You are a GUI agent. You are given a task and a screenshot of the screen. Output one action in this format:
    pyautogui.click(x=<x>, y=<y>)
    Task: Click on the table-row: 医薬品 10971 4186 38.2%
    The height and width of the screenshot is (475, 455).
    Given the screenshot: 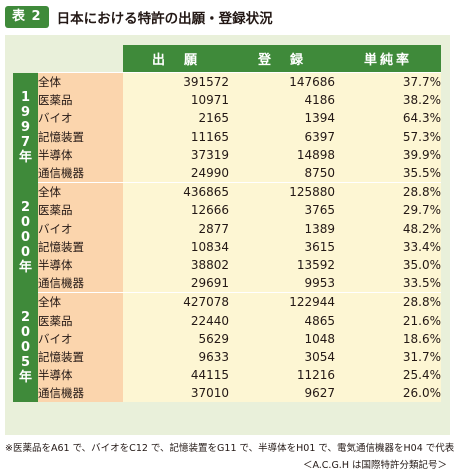 What is the action you would take?
    pyautogui.click(x=227, y=100)
    